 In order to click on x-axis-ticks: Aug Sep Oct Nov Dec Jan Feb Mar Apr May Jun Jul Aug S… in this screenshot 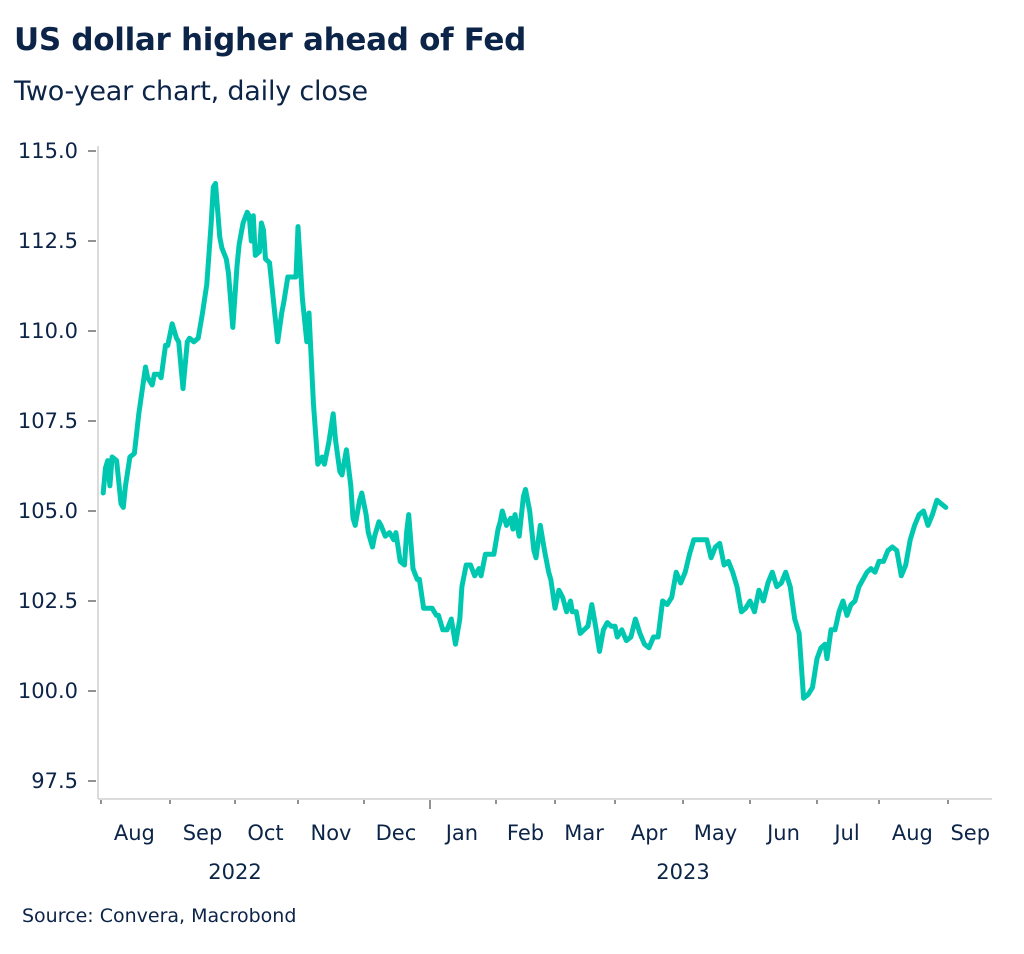, I will do `click(545, 842)`.